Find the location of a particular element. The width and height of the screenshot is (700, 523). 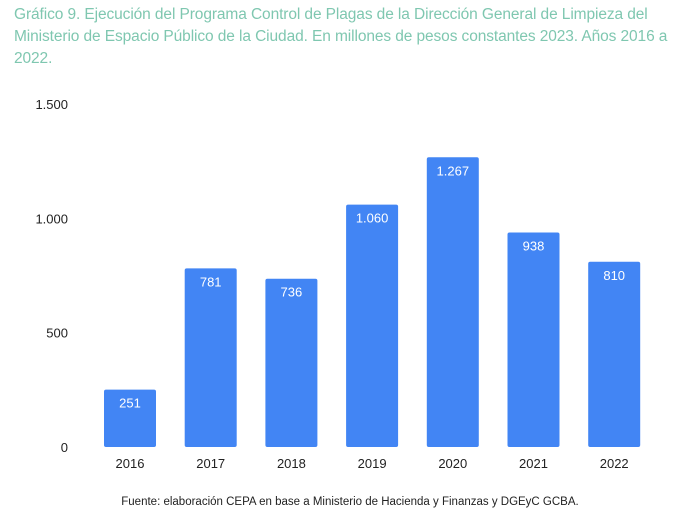

x-tick-label: 2018 is located at coordinates (291, 463).